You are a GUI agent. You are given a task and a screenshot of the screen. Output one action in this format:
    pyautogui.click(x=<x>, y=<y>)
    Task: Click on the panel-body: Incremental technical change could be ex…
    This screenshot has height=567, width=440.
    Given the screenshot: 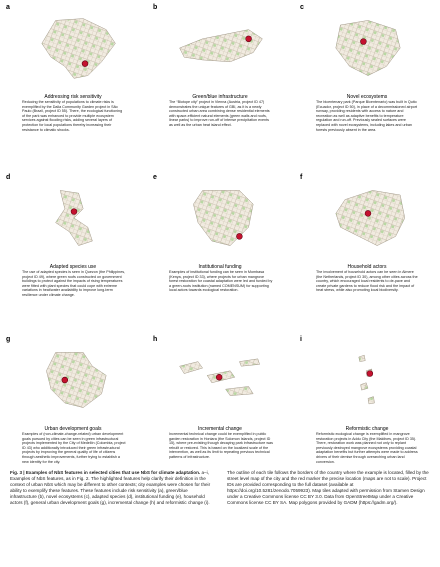 What is the action you would take?
    pyautogui.click(x=221, y=445)
    